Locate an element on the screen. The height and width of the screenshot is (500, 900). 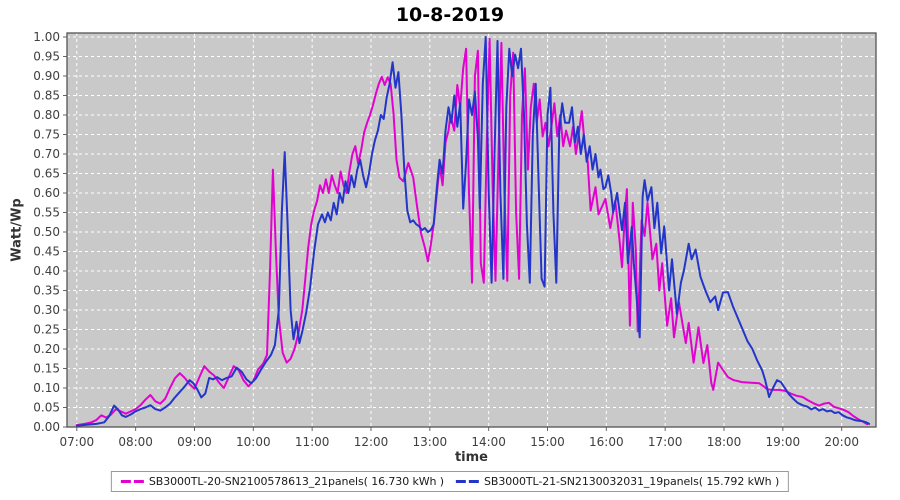
svg-text: 0.65 is located at coordinates (46, 174).